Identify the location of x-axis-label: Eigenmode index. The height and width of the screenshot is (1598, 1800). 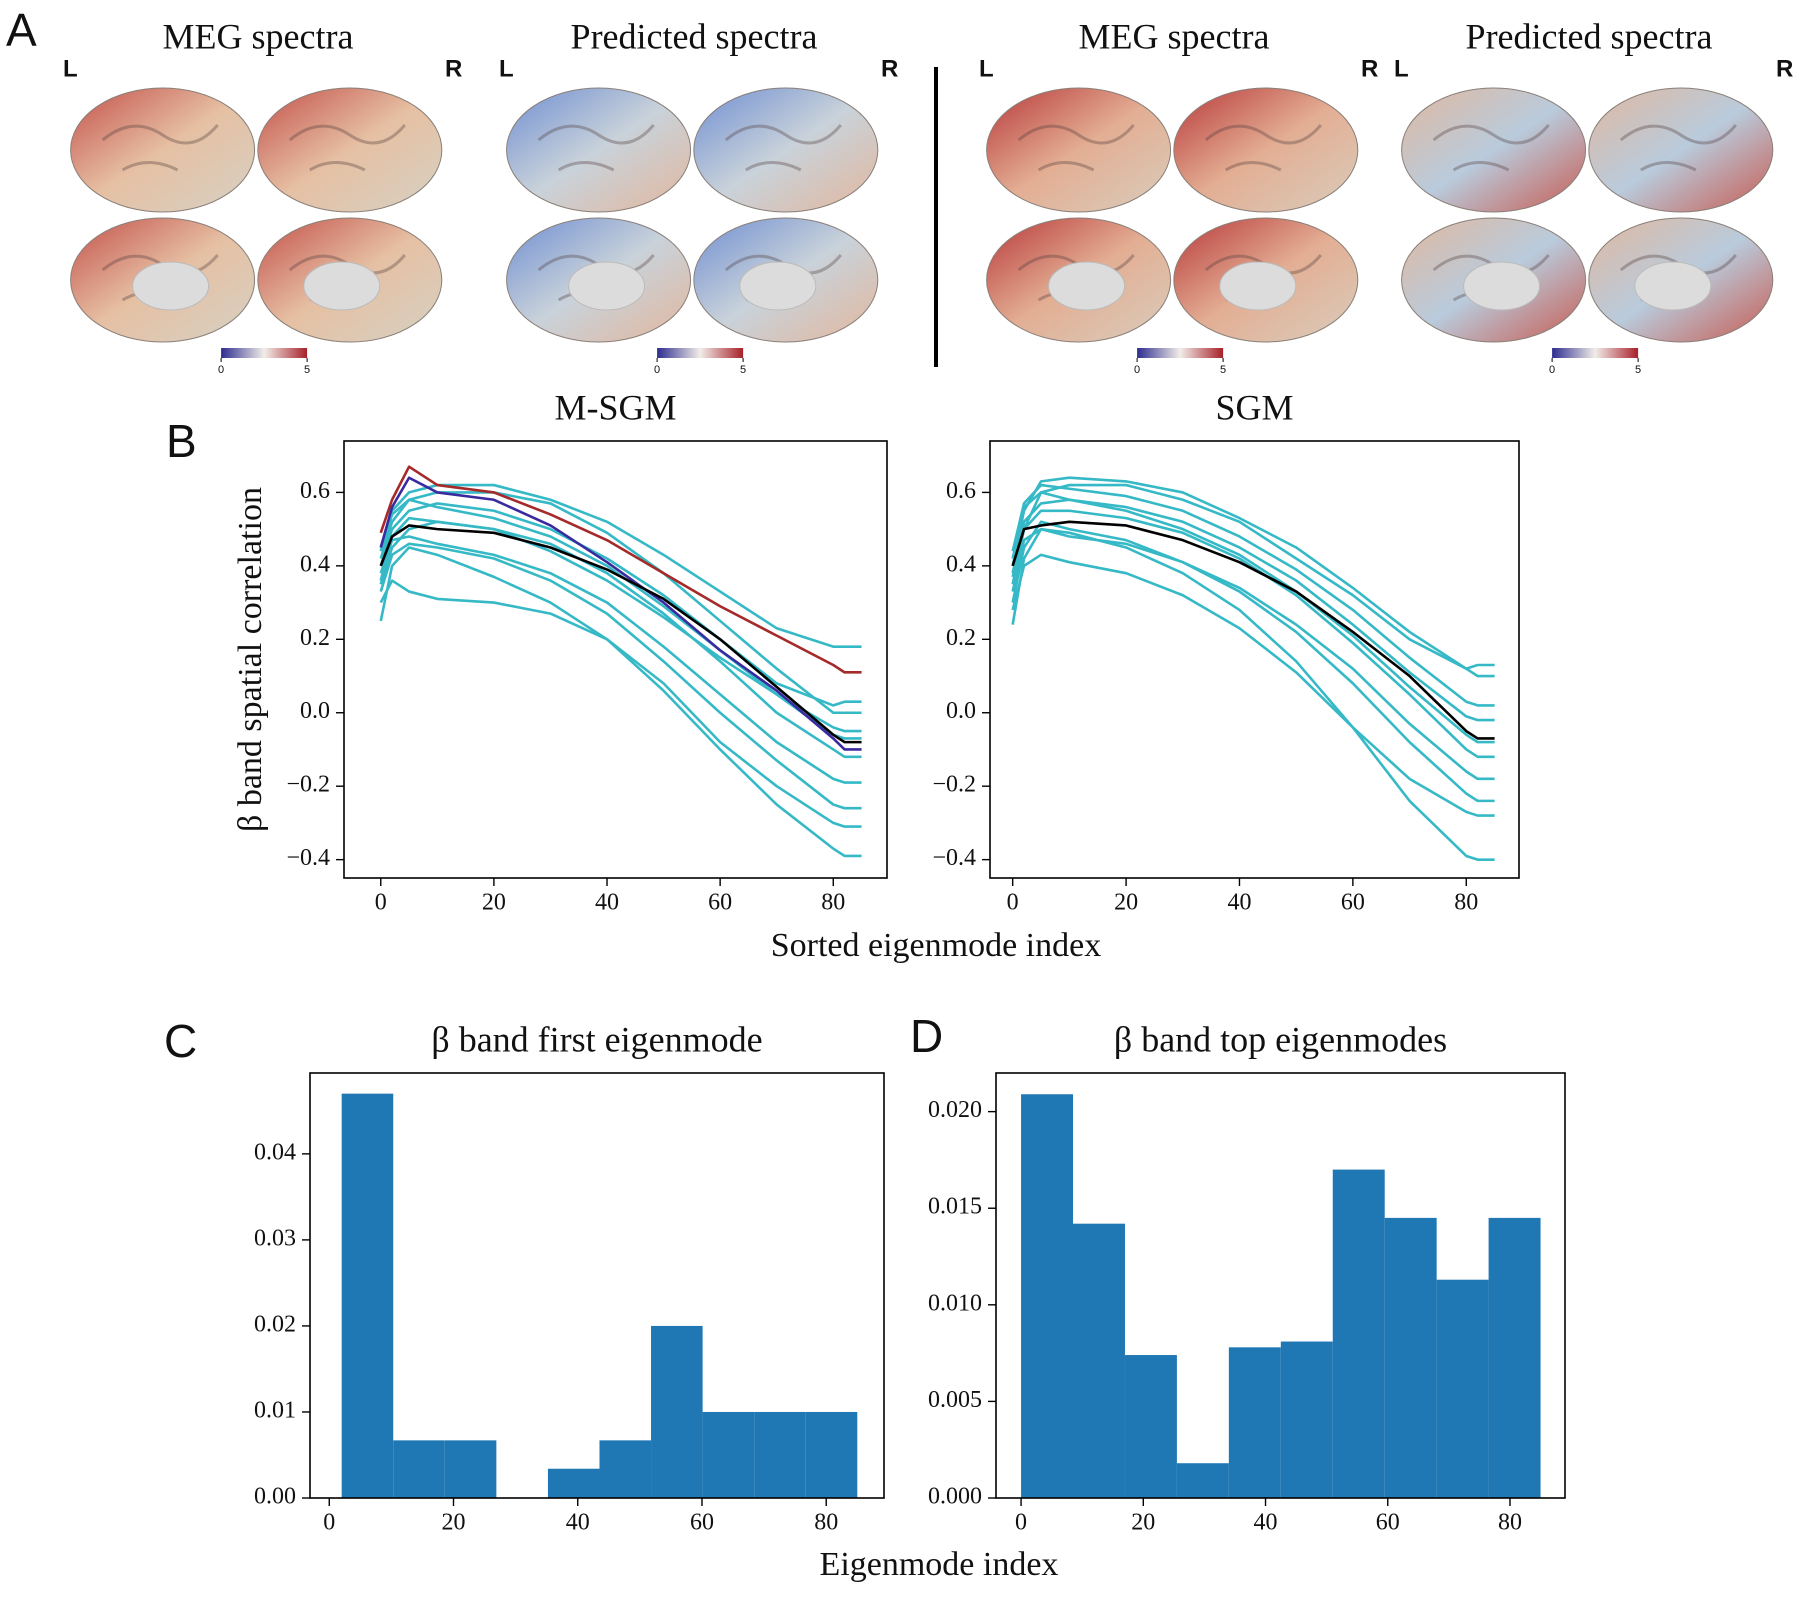
(939, 1564).